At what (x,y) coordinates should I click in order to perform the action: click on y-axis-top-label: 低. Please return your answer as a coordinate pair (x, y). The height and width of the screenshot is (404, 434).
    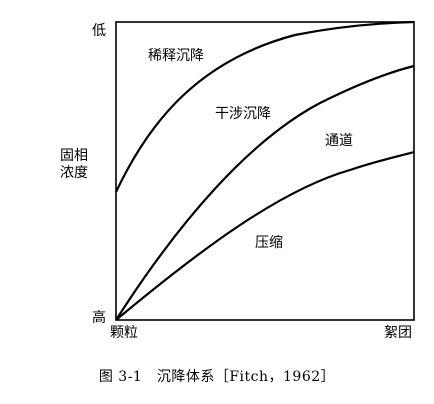
    Looking at the image, I should click on (99, 31).